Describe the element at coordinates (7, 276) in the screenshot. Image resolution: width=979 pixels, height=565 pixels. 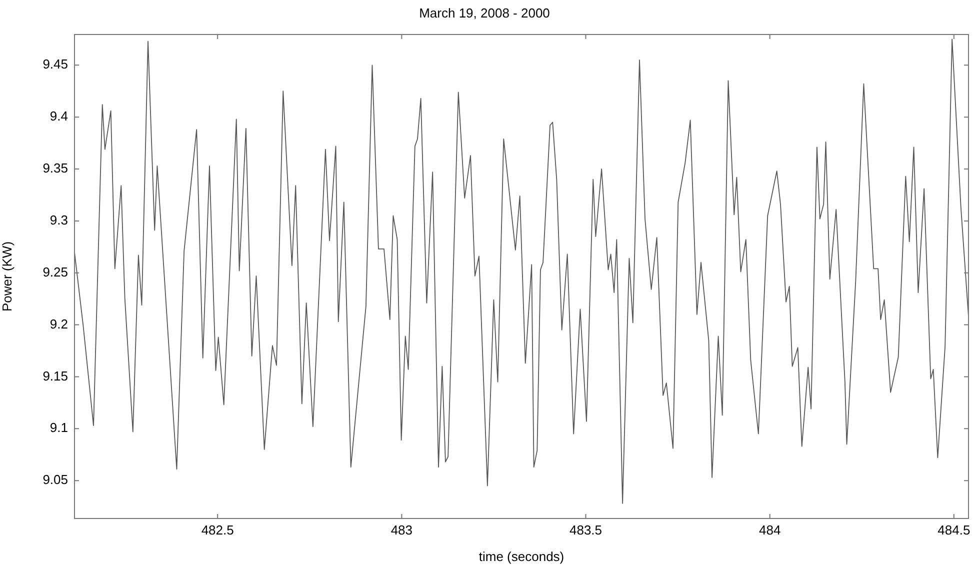
I see `y-axis-title: Power (KW)` at that location.